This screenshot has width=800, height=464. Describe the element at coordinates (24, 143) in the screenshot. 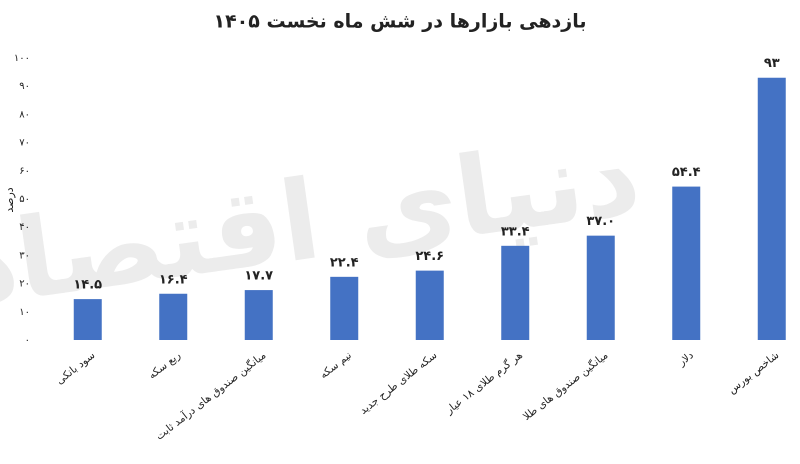

I see `y-tick-label: ۷۰` at that location.